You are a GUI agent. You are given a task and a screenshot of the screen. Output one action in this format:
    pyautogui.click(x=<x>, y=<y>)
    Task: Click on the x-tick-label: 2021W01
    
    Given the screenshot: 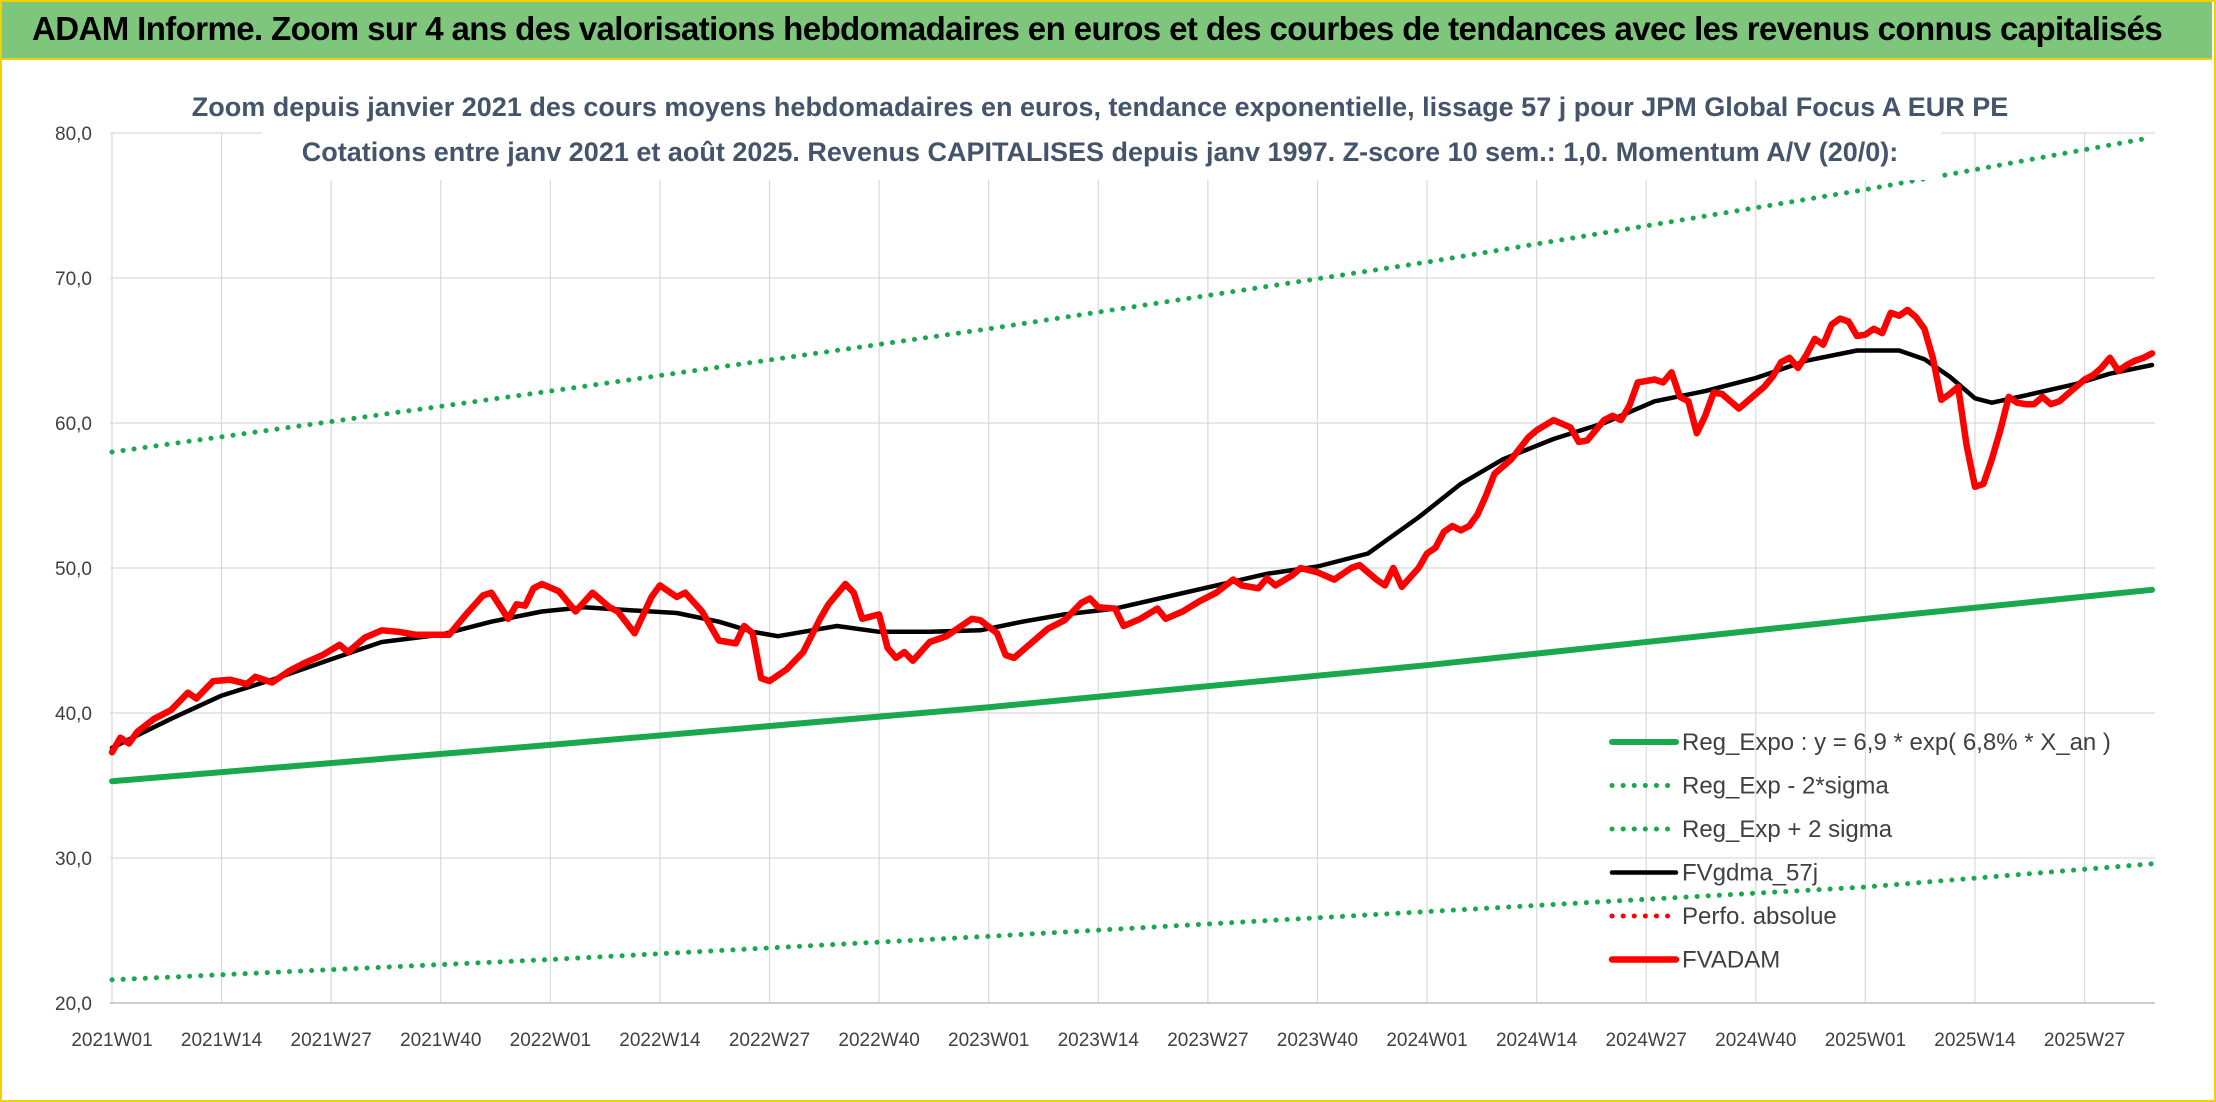 What is the action you would take?
    pyautogui.click(x=111, y=1040)
    